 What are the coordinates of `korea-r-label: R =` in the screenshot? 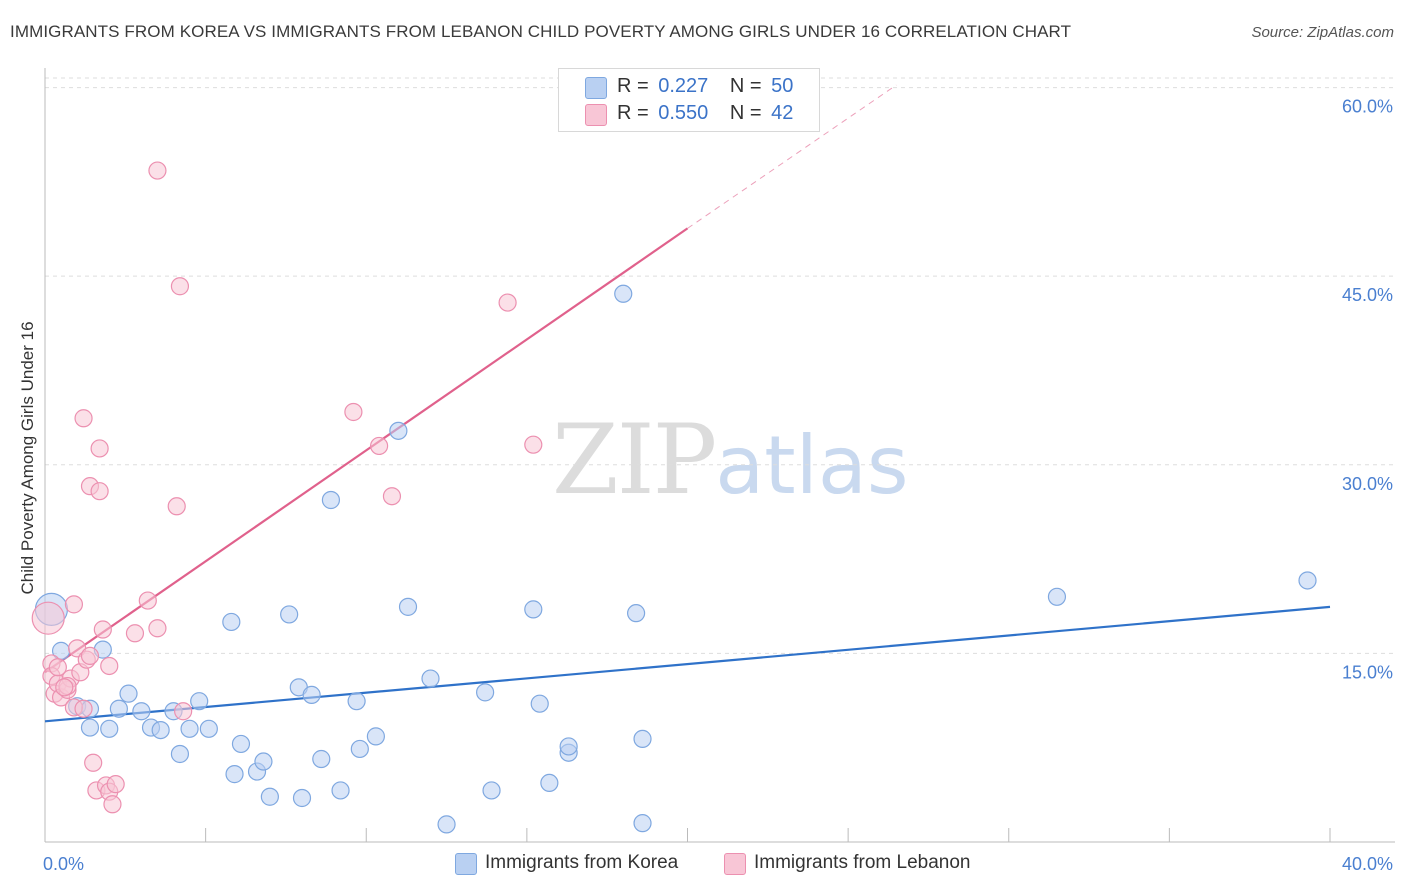 It's located at (633, 86).